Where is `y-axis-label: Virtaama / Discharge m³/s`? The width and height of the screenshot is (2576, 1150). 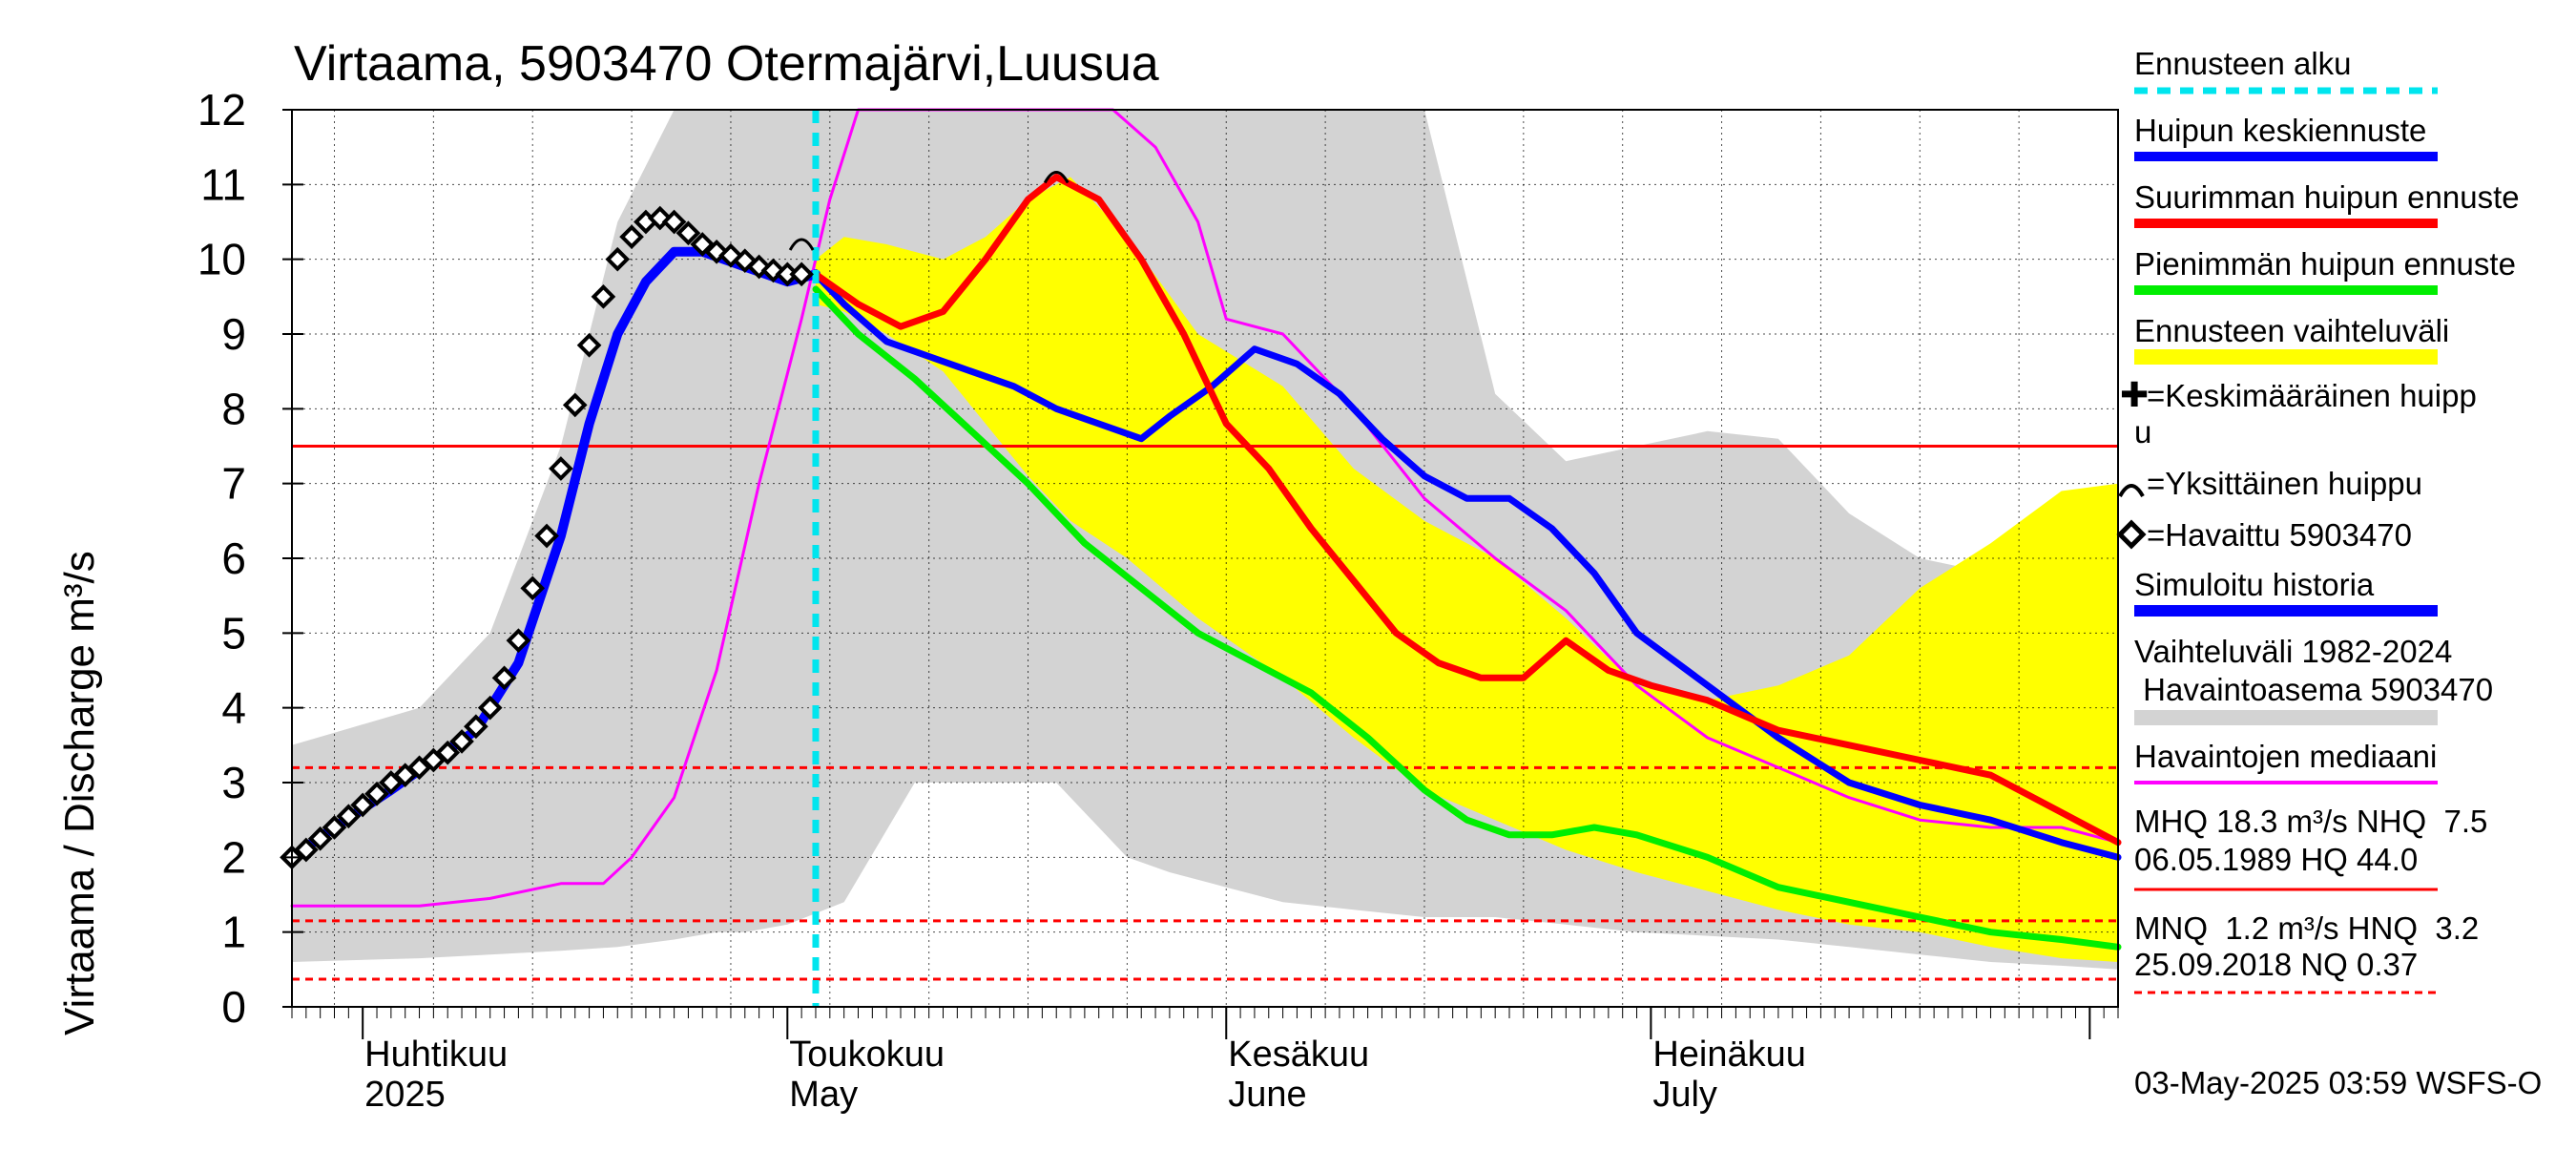
y-axis-label: Virtaama / Discharge m³/s is located at coordinates (79, 793).